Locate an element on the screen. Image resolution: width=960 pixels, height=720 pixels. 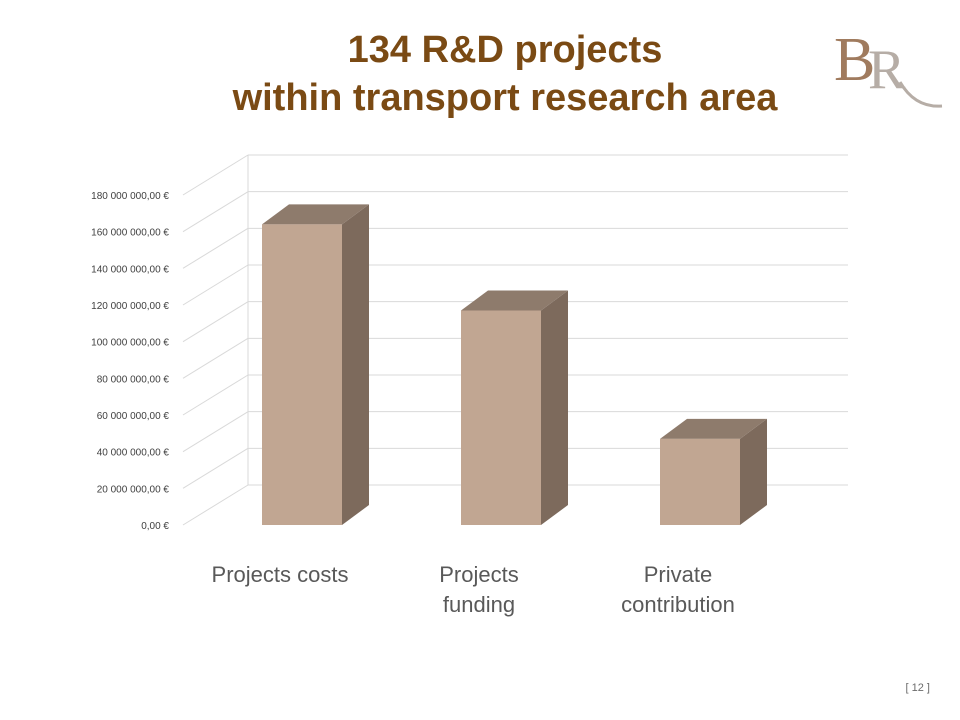
br-logo: B R is located at coordinates (888, 67).